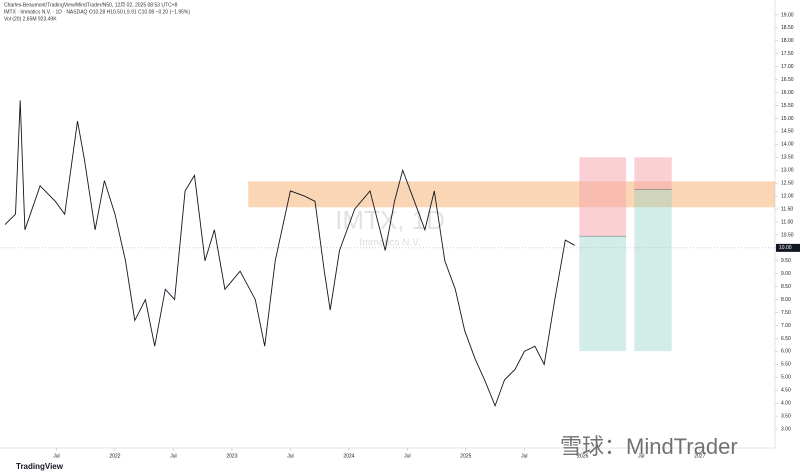 This screenshot has width=800, height=476. Describe the element at coordinates (786, 300) in the screenshot. I see `y-tick-label: 8.00` at that location.